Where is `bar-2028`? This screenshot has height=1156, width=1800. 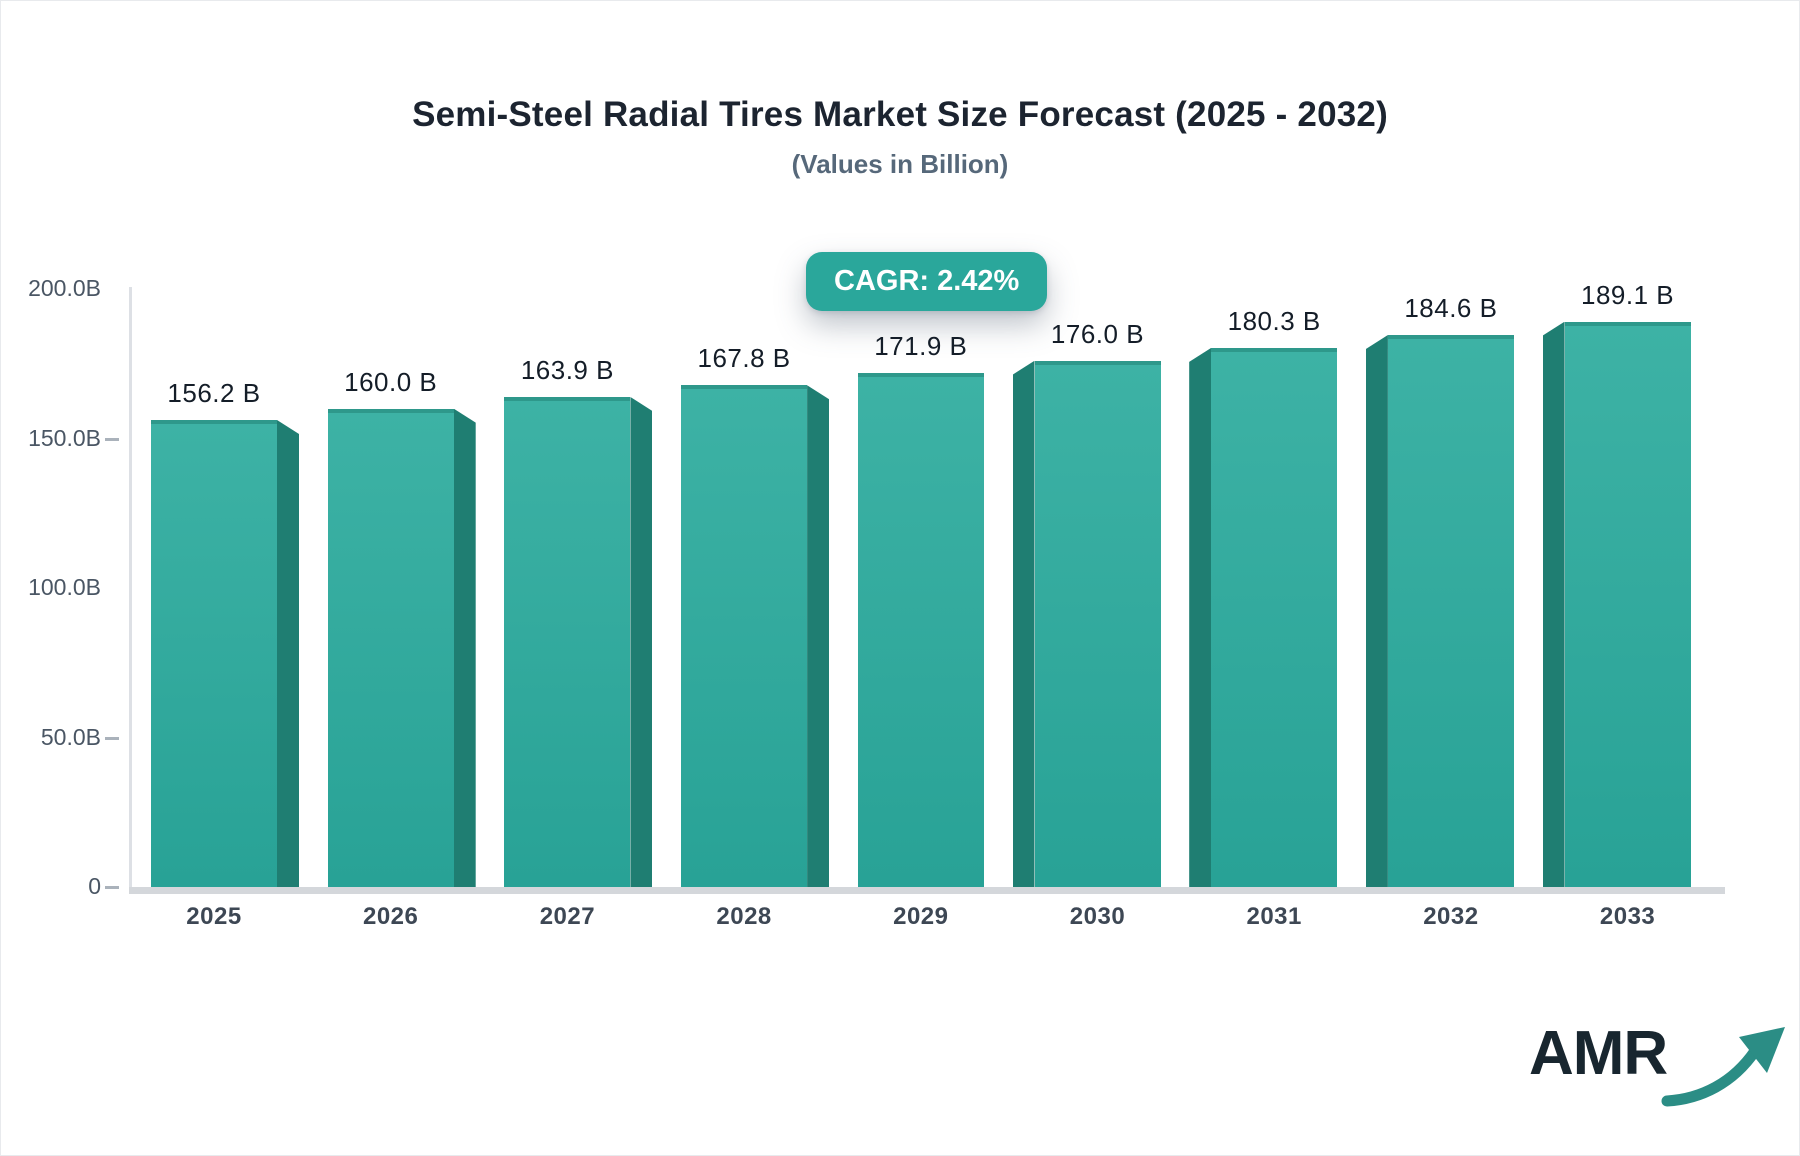
bar-2028 is located at coordinates (755, 636).